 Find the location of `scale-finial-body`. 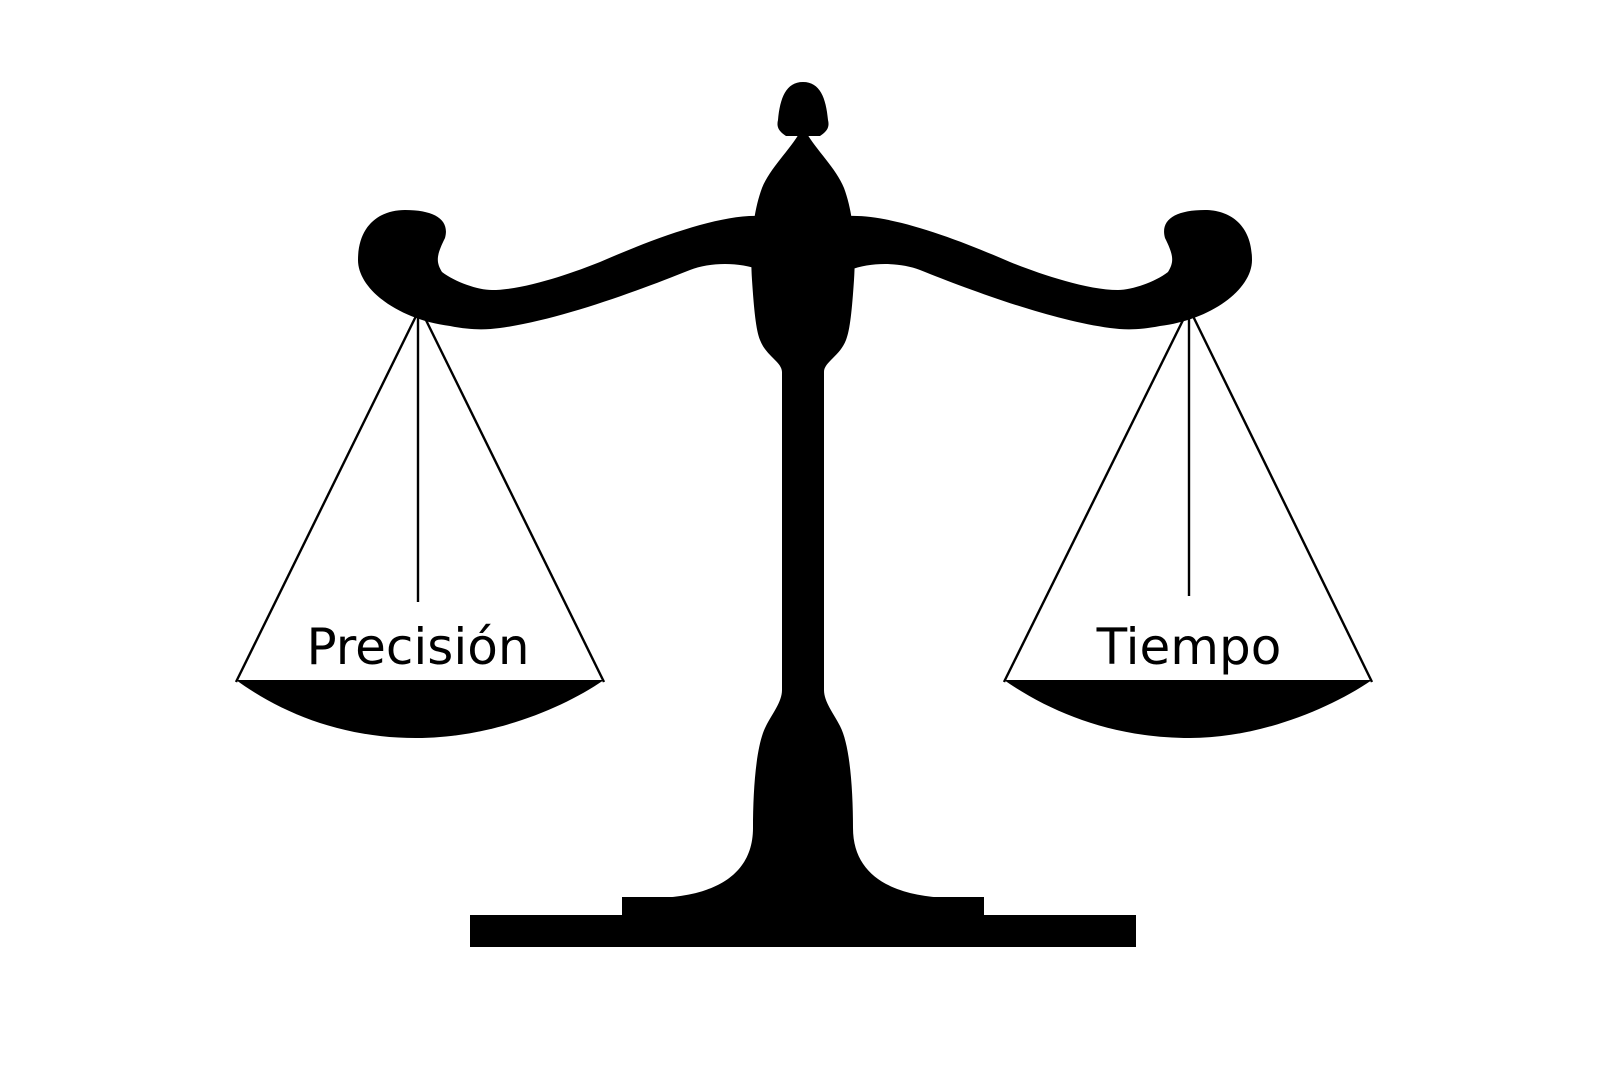

scale-finial-body is located at coordinates (803, 252).